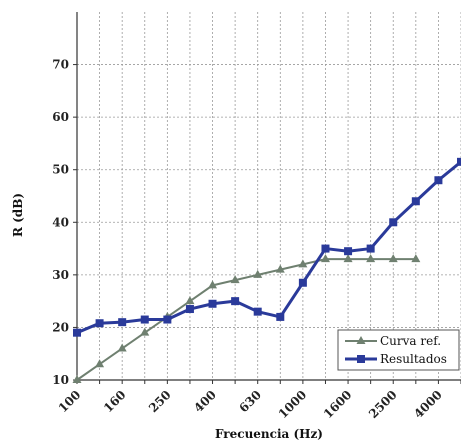  Describe the element at coordinates (60, 275) in the screenshot. I see `y-tick-label: 30` at that location.